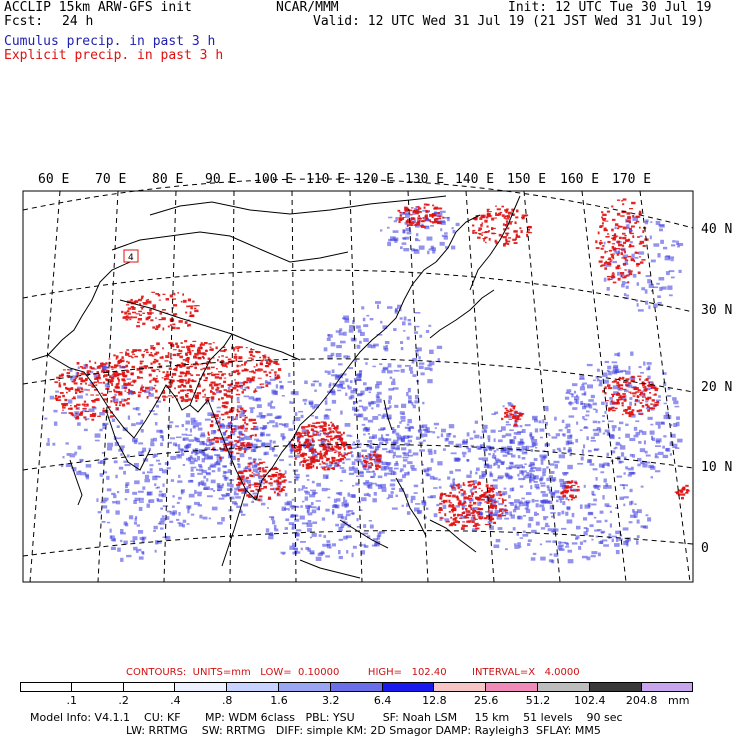 Image resolution: width=740 pixels, height=740 pixels. What do you see at coordinates (221, 179) in the screenshot?
I see `lon-label: 90 E` at bounding box center [221, 179].